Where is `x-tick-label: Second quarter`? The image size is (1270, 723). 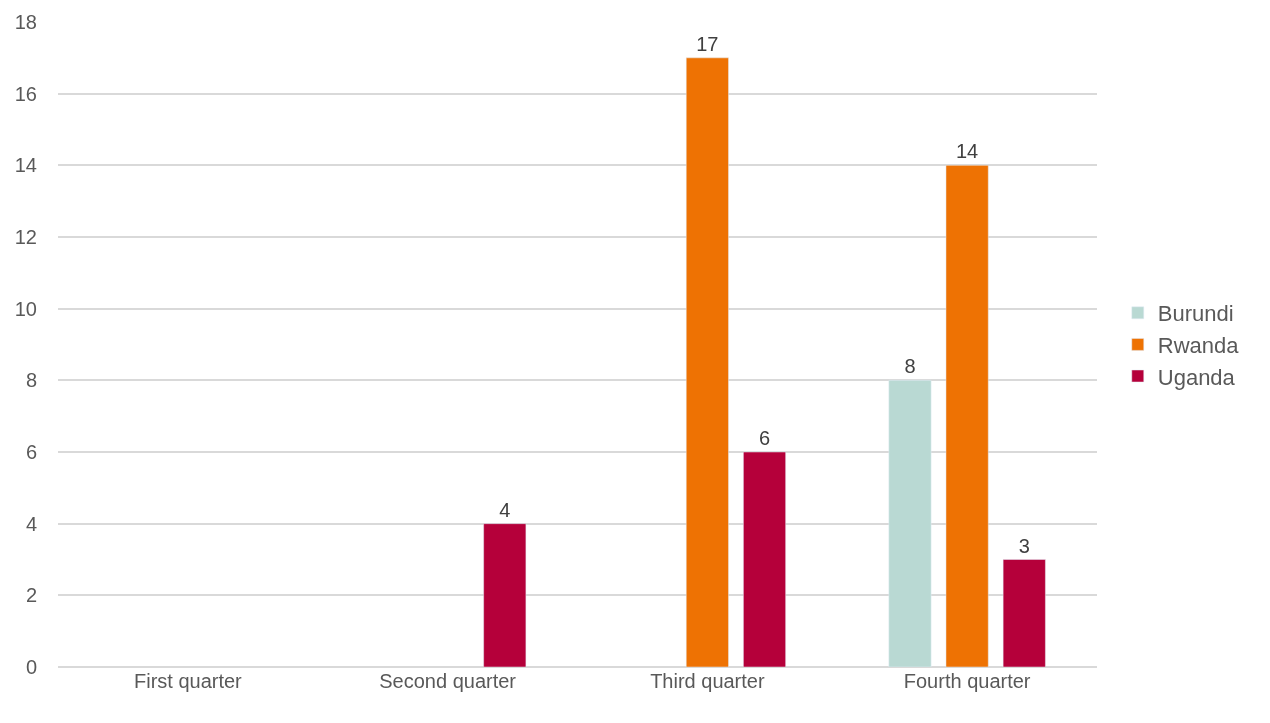
x-tick-label: Second quarter is located at coordinates (448, 681).